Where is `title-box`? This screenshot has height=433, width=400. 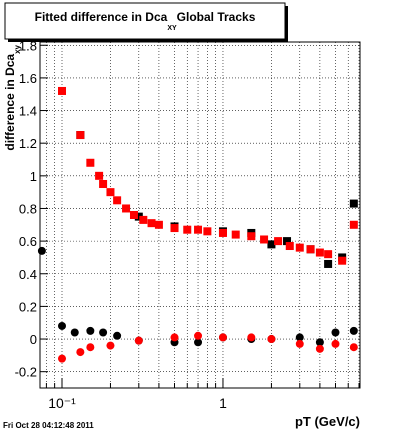
title-box is located at coordinates (145, 21).